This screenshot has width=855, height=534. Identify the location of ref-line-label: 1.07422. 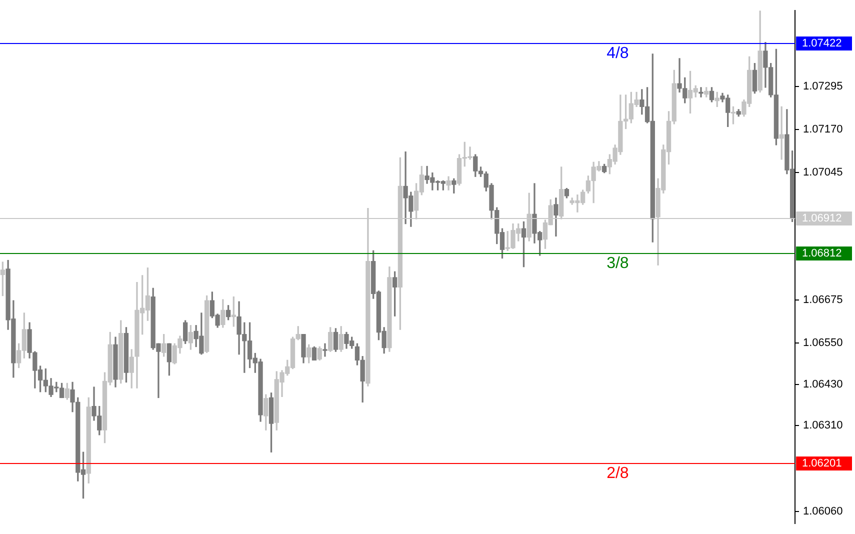
(822, 44).